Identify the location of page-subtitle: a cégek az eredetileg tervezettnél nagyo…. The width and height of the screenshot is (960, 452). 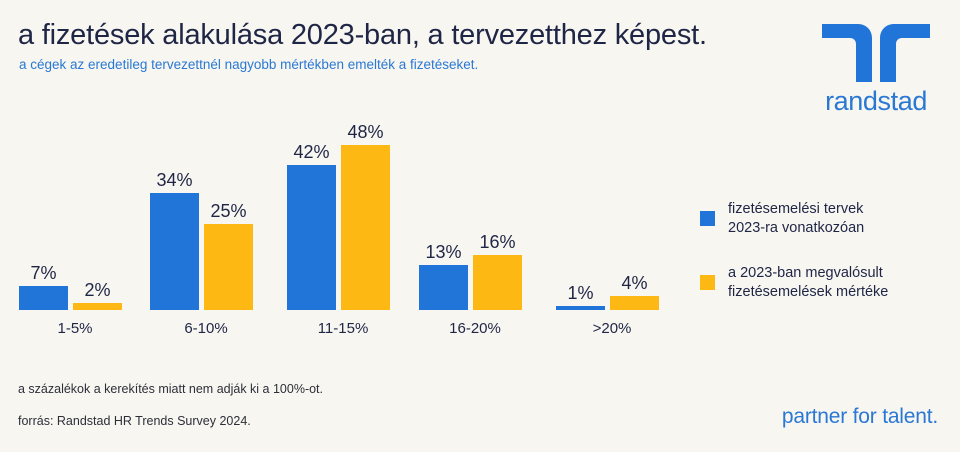
(249, 64).